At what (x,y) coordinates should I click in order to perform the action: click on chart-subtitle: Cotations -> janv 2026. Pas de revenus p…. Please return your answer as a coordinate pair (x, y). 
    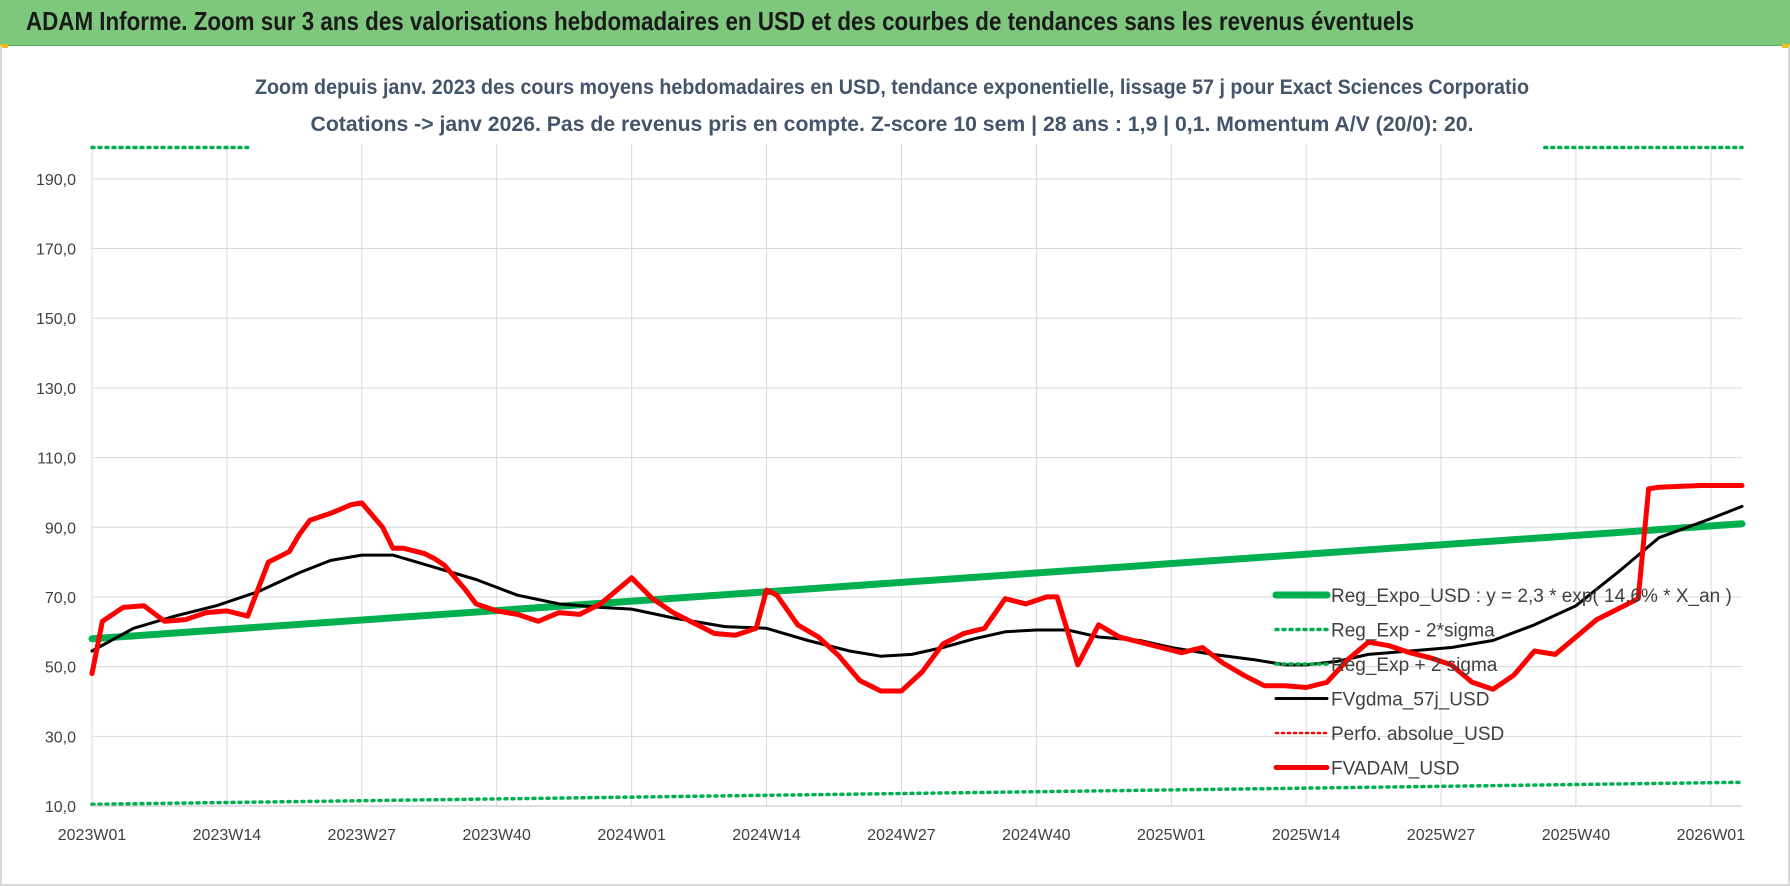
    Looking at the image, I should click on (892, 124).